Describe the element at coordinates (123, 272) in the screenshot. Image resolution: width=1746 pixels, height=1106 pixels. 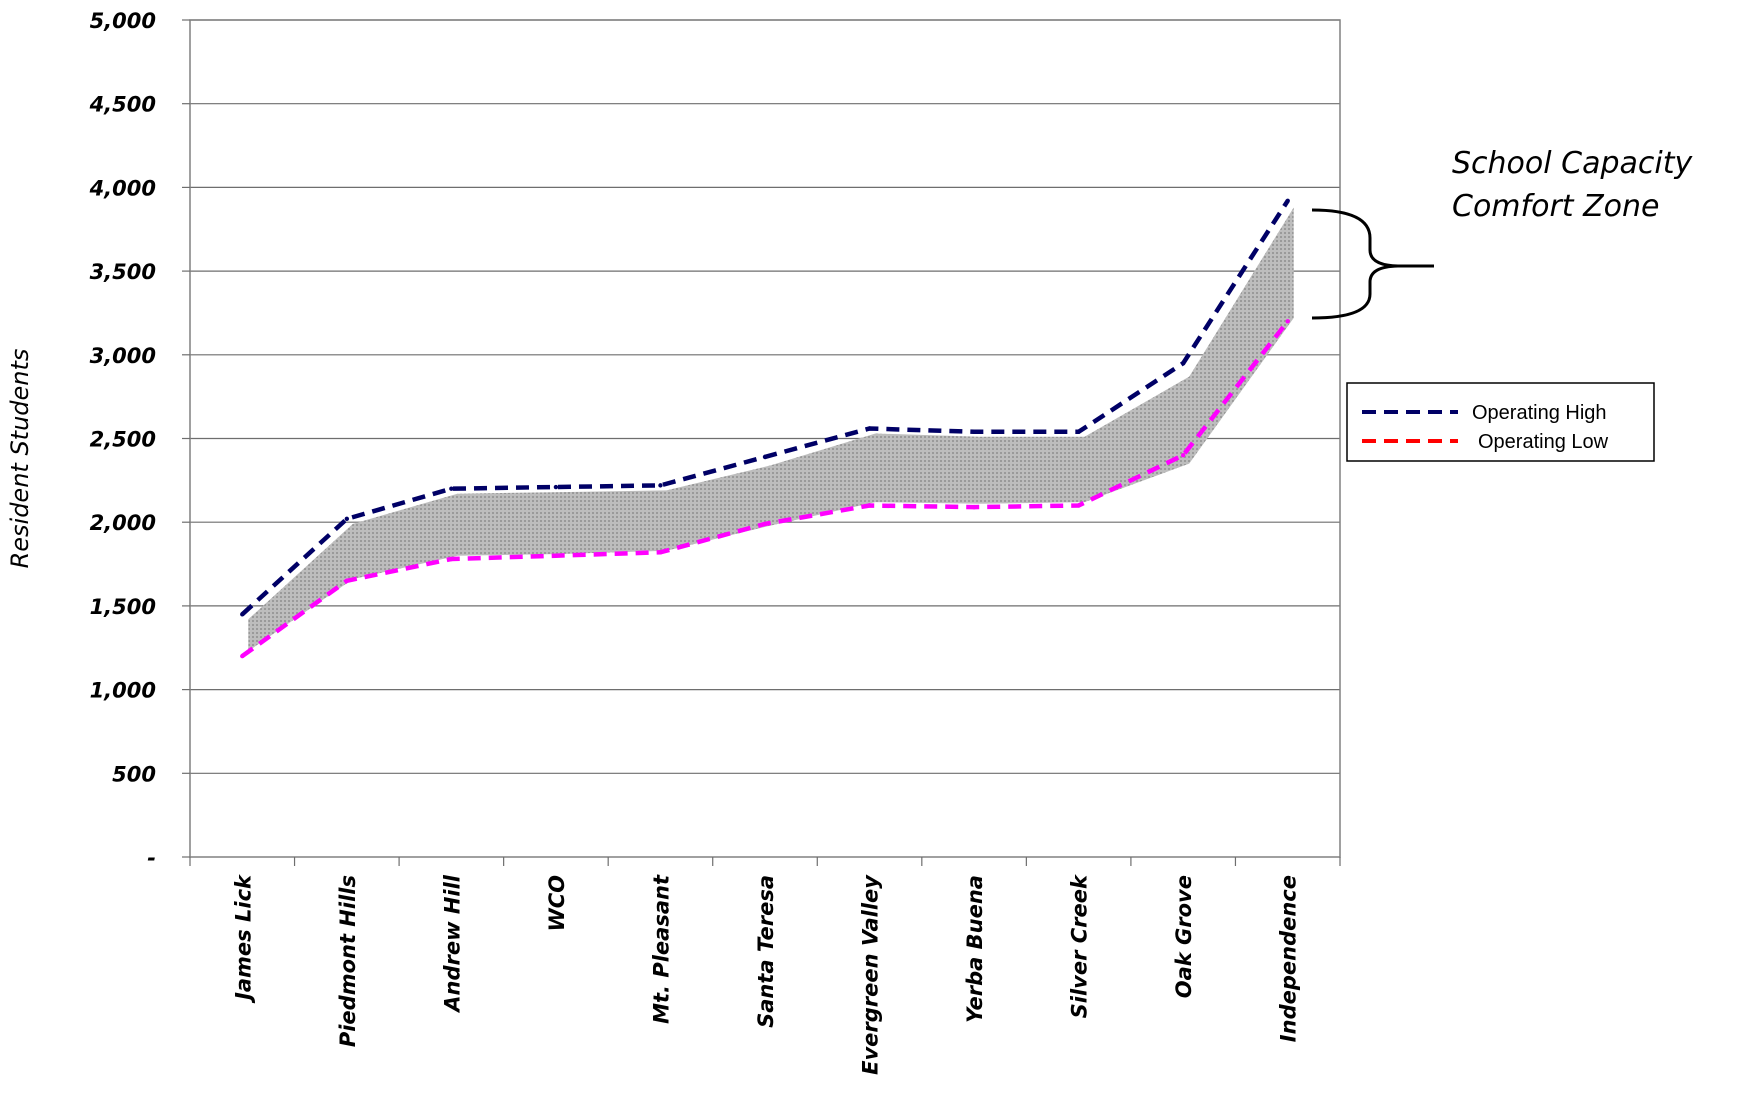
I see `y-tick-label: 3,500` at that location.